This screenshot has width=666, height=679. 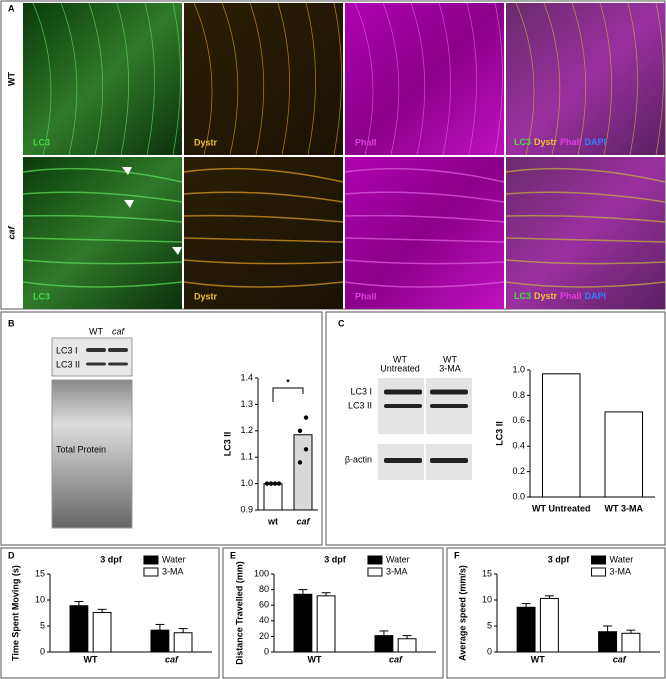 What do you see at coordinates (358, 459) in the screenshot?
I see `band-label: β-actin` at bounding box center [358, 459].